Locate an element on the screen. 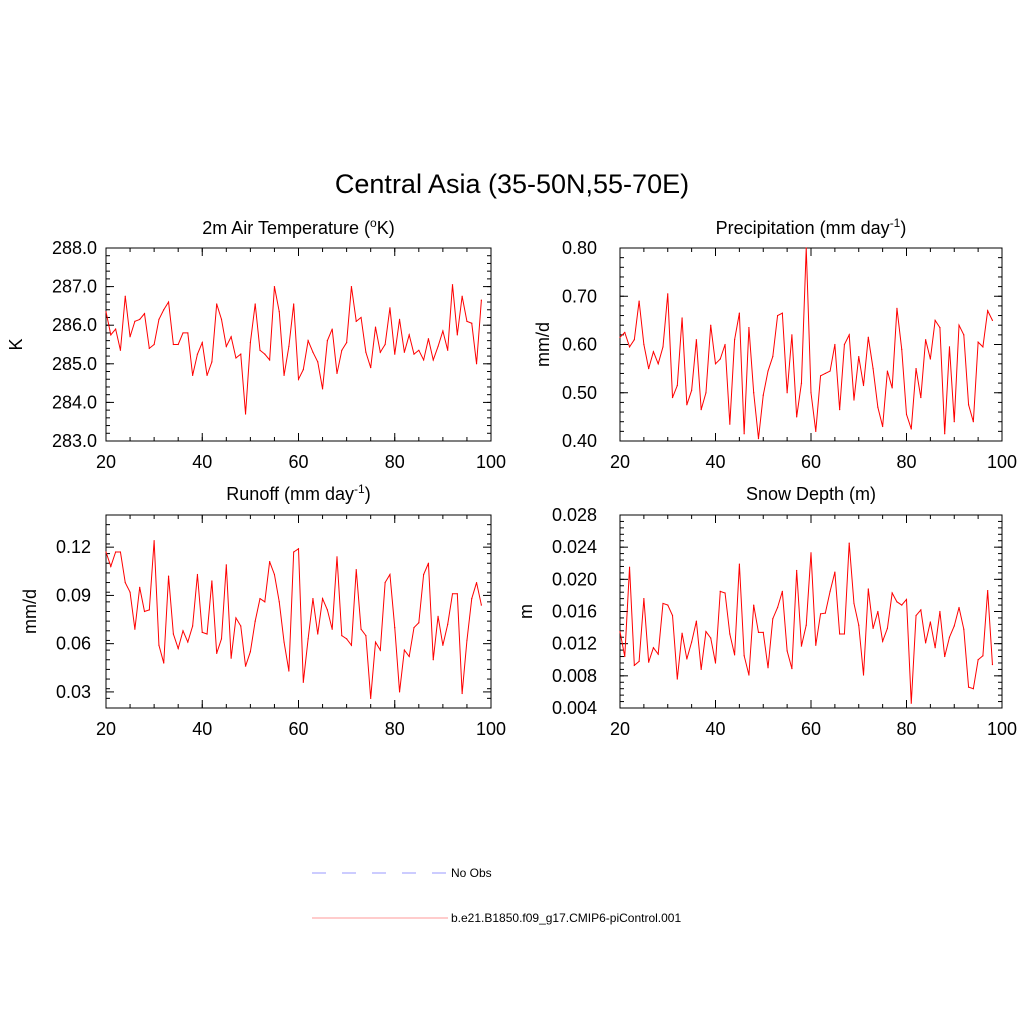 This screenshot has width=1024, height=1024. y-tick-label: 285.0 is located at coordinates (74, 364).